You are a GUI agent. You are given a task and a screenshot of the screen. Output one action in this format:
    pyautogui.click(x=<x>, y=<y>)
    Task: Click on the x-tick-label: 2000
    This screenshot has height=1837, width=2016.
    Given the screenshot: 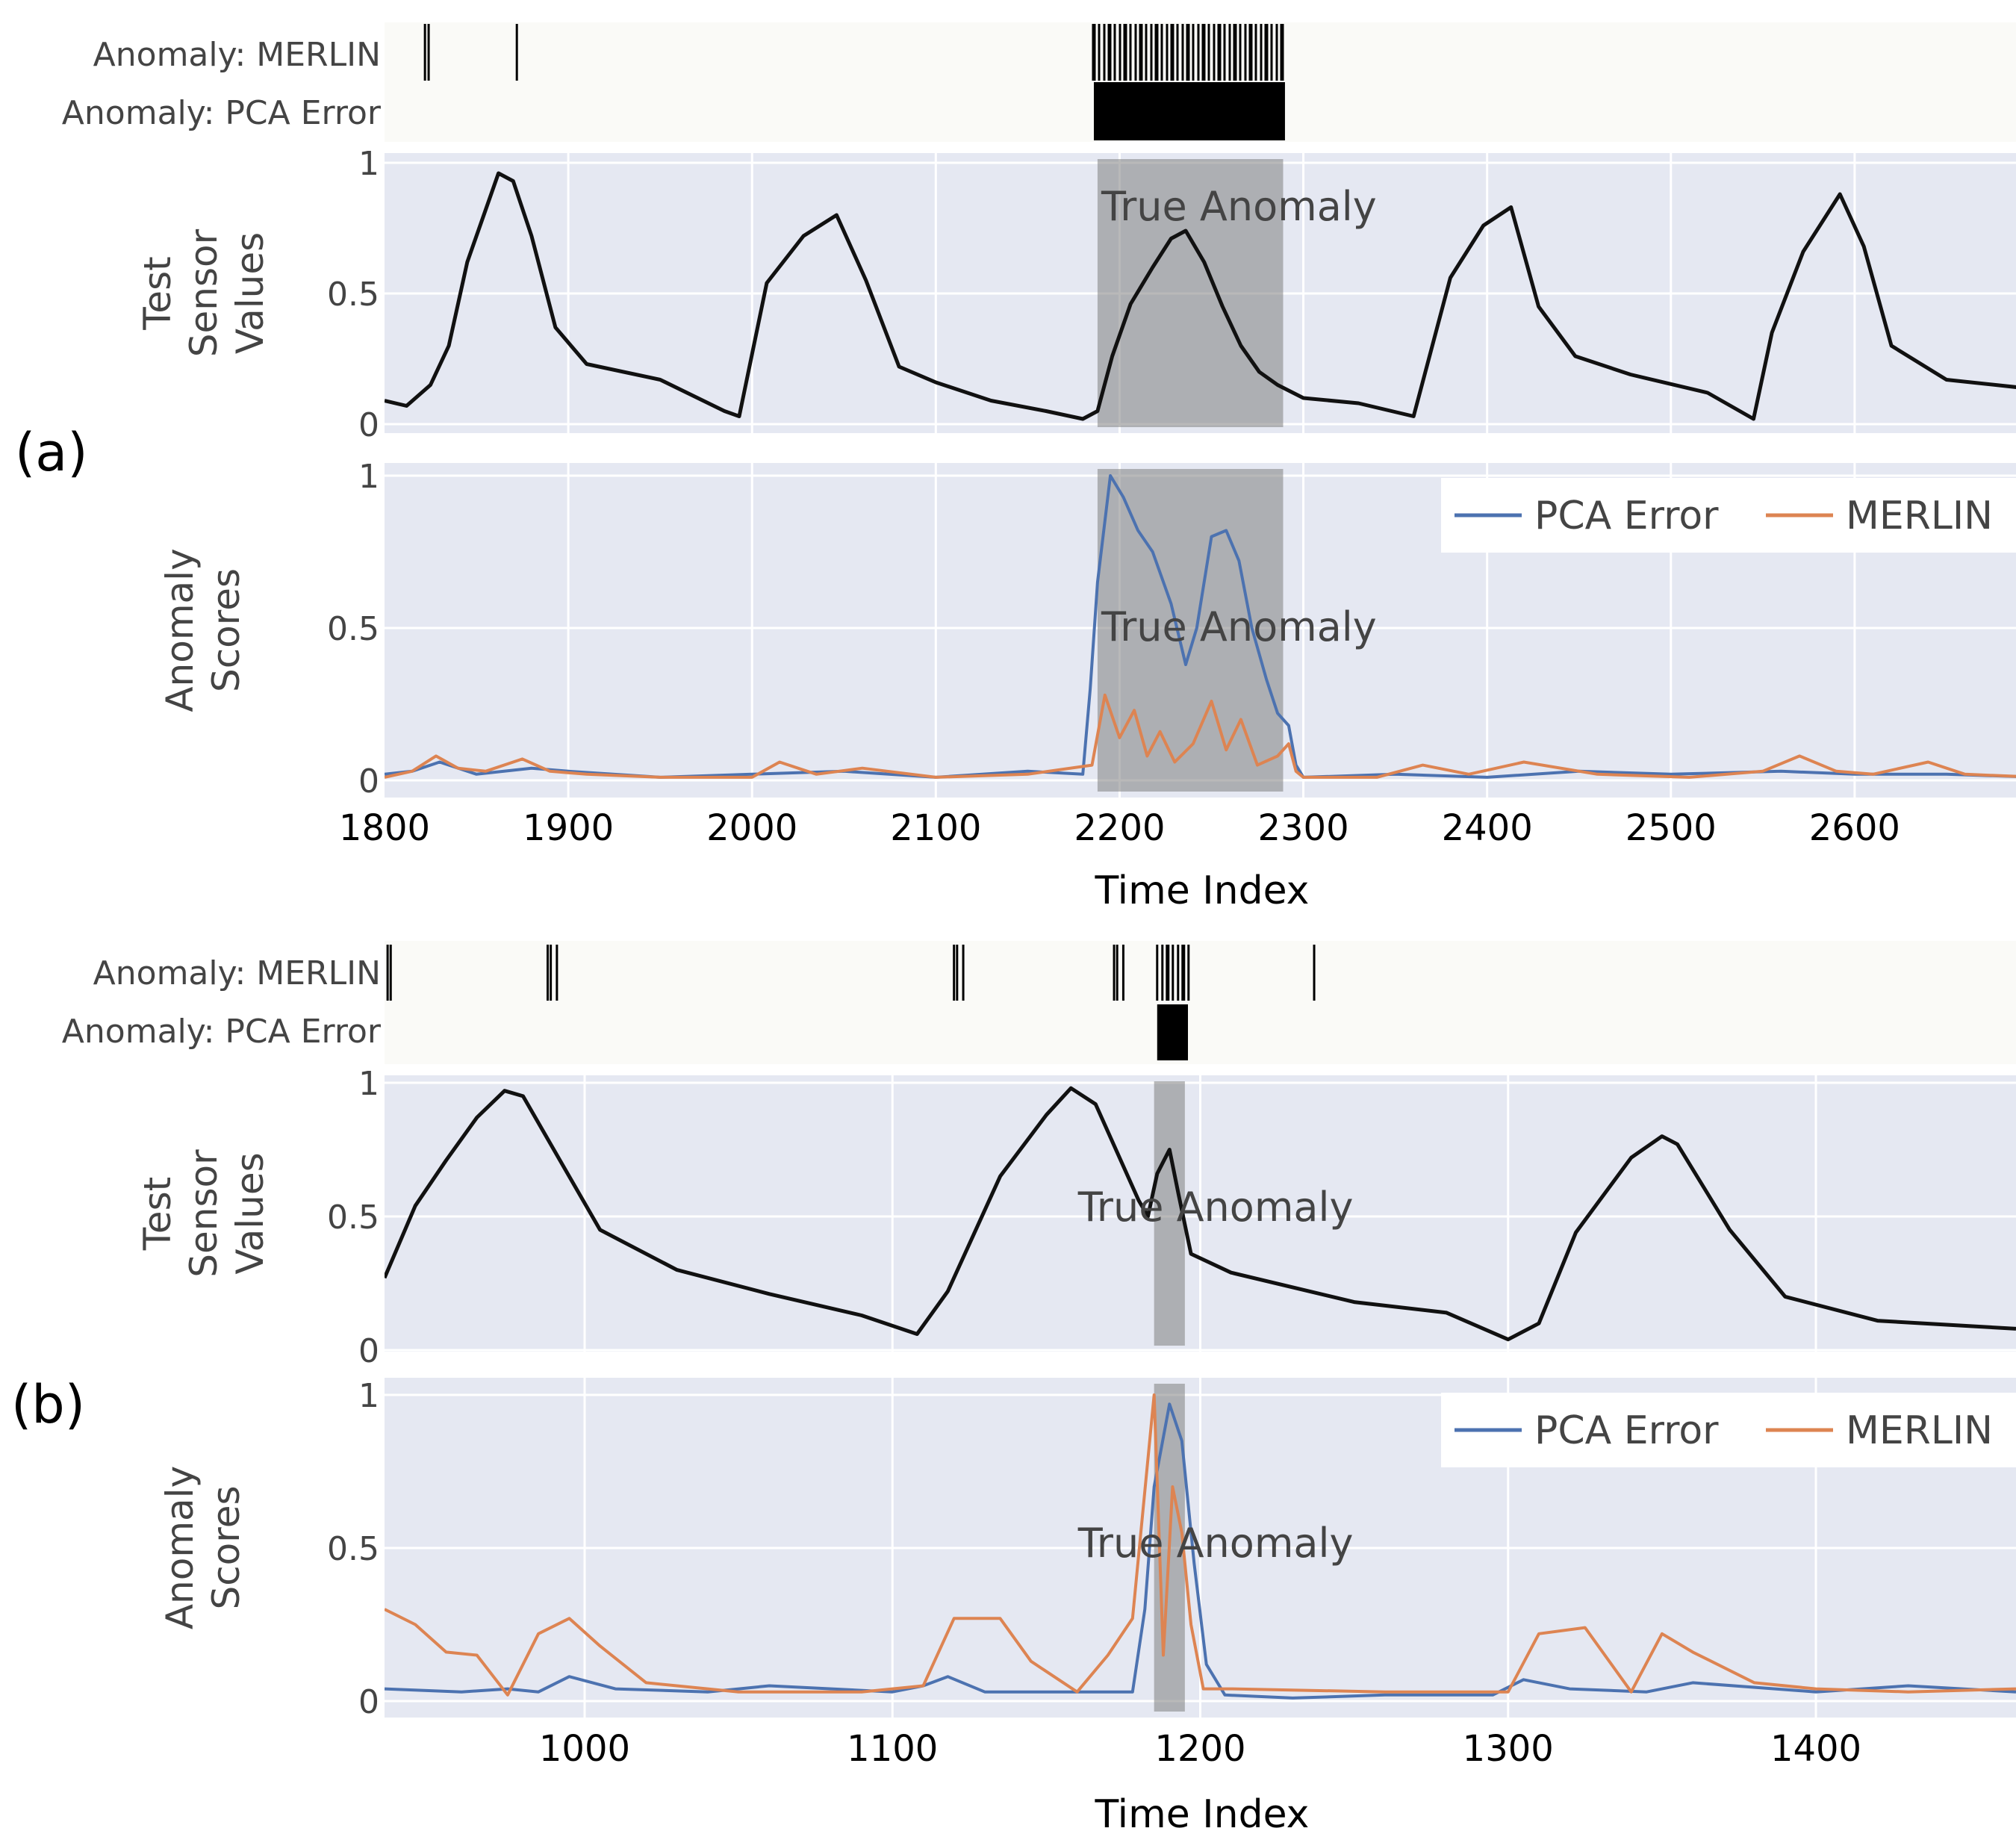 What is the action you would take?
    pyautogui.click(x=751, y=828)
    